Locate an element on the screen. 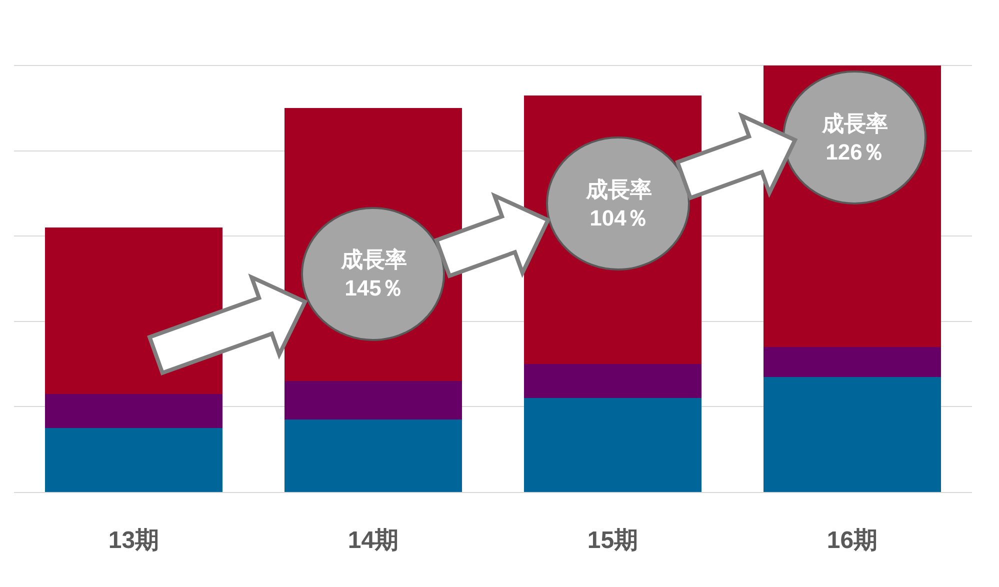 This screenshot has width=999, height=587. x-tick-label: 15期 is located at coordinates (612, 540).